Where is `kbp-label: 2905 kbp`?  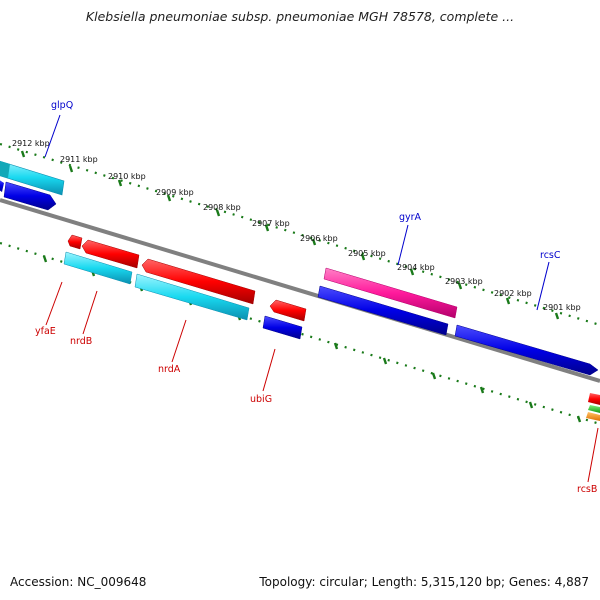
kbp-label: 2905 kbp is located at coordinates (367, 253).